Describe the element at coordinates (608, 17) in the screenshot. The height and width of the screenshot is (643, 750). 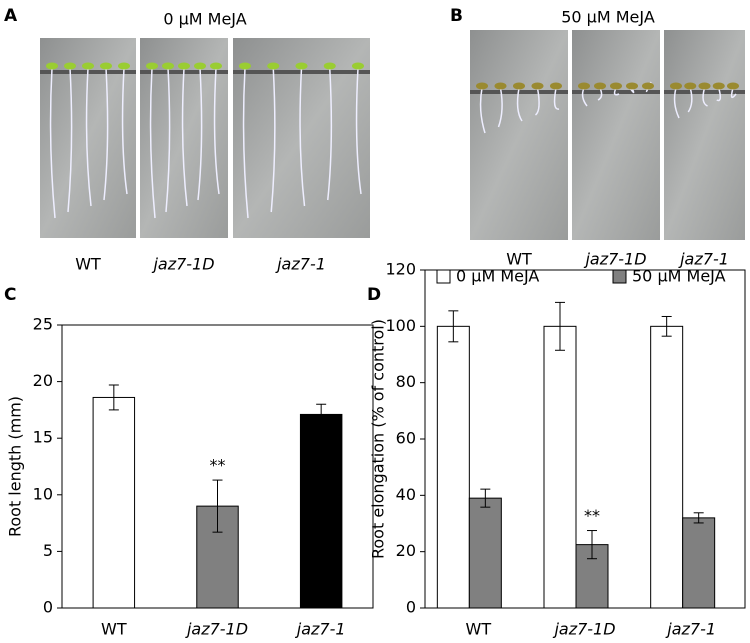
I see `photo-title: 50 μM MeJA` at that location.